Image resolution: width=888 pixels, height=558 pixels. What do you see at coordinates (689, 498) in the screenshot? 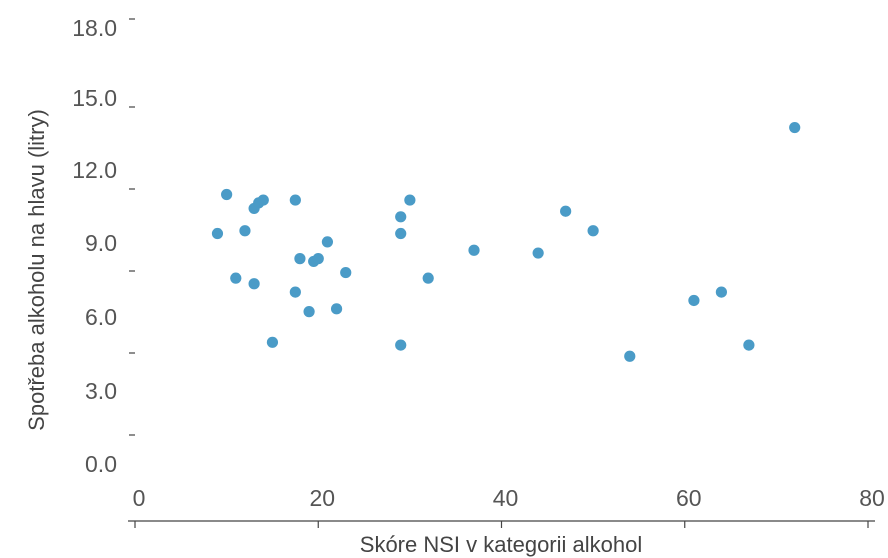
I see `x-tick-label: 60` at bounding box center [689, 498].